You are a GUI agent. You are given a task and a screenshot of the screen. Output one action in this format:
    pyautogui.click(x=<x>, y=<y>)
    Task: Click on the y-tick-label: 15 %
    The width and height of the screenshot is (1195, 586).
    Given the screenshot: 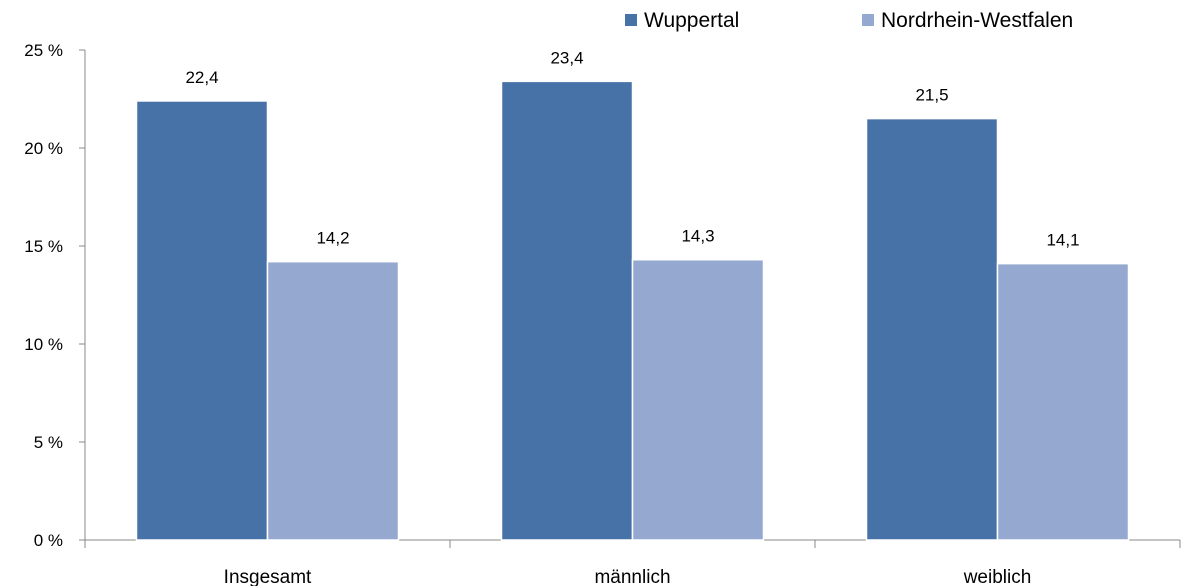 What is the action you would take?
    pyautogui.click(x=43, y=246)
    